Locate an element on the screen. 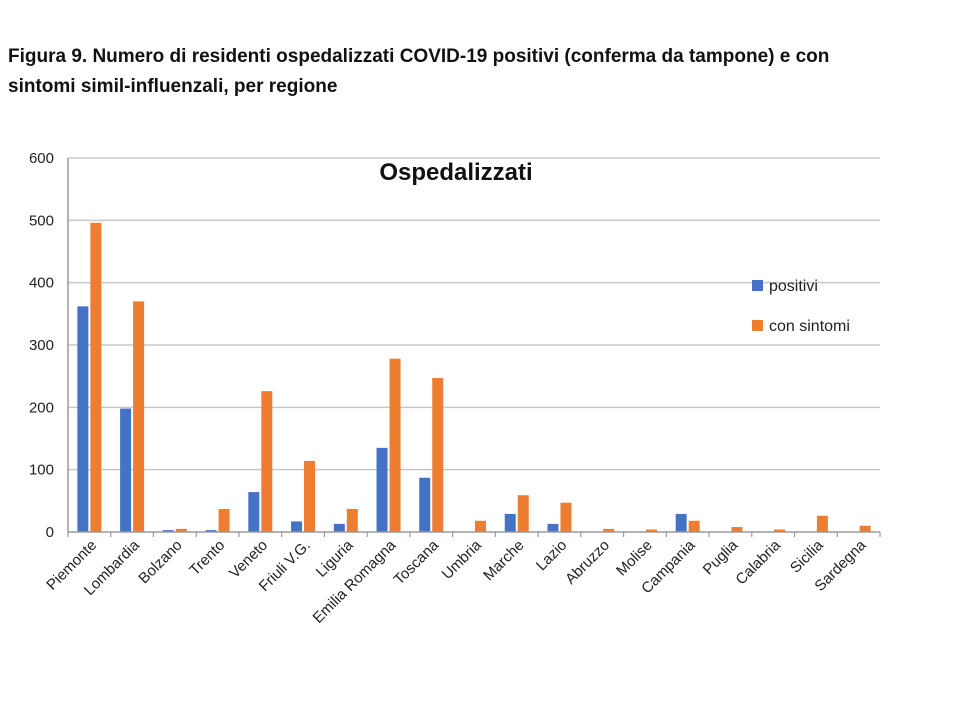 The image size is (980, 719). legend-label: positivi is located at coordinates (793, 286).